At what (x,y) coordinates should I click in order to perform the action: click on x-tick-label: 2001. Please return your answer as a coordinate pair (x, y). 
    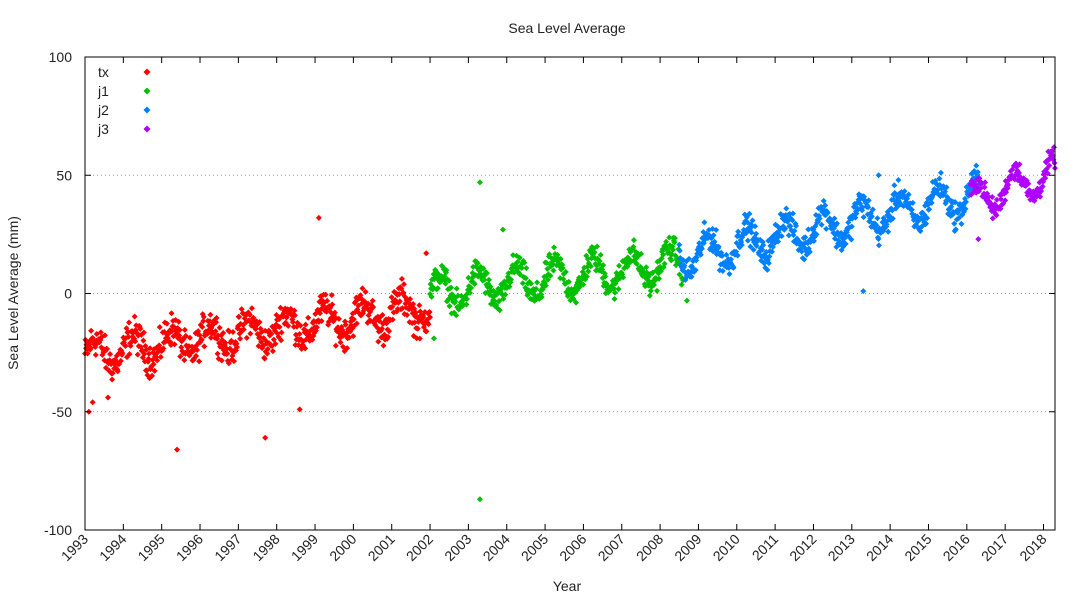
    Looking at the image, I should click on (380, 547).